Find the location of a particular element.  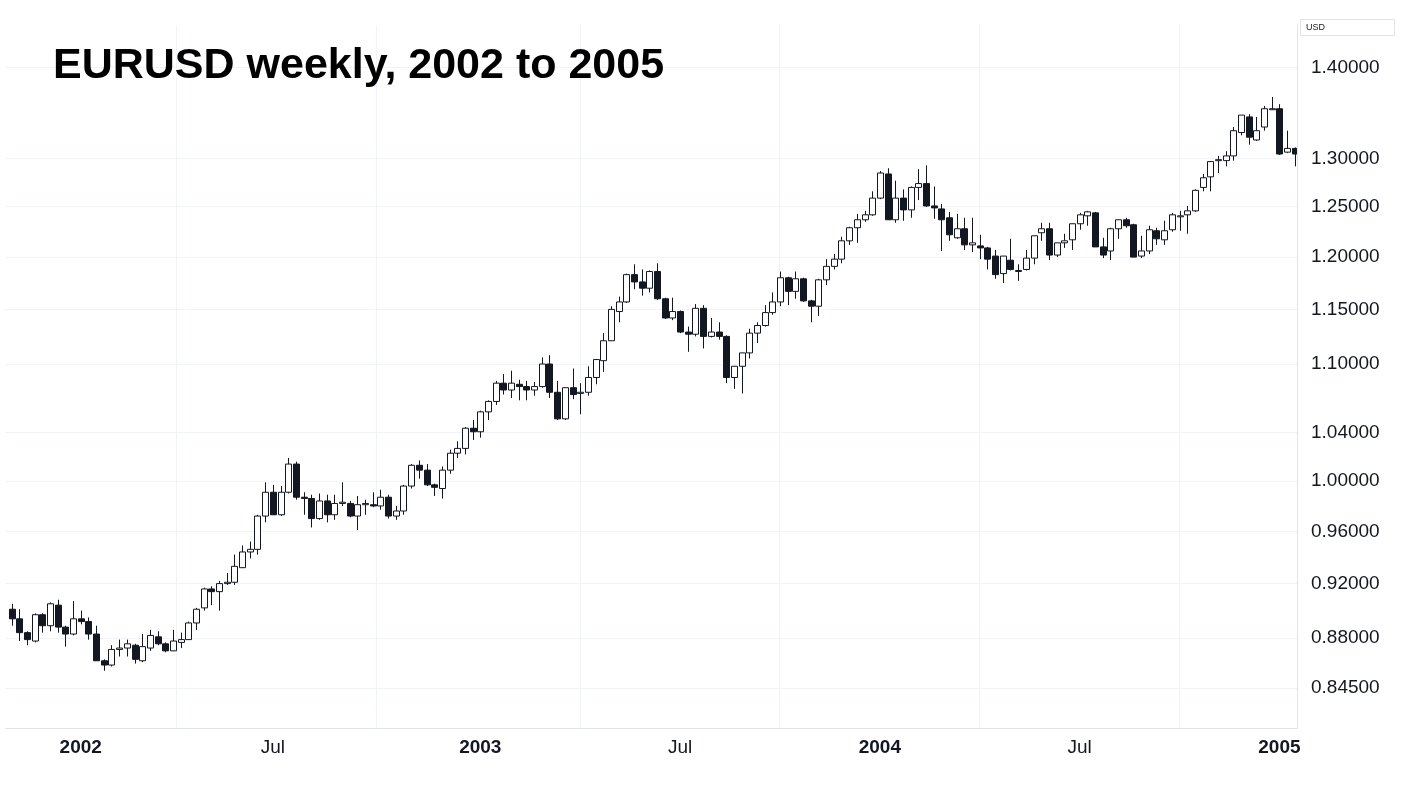

y-tick-label: 1.20000 is located at coordinates (1345, 256).